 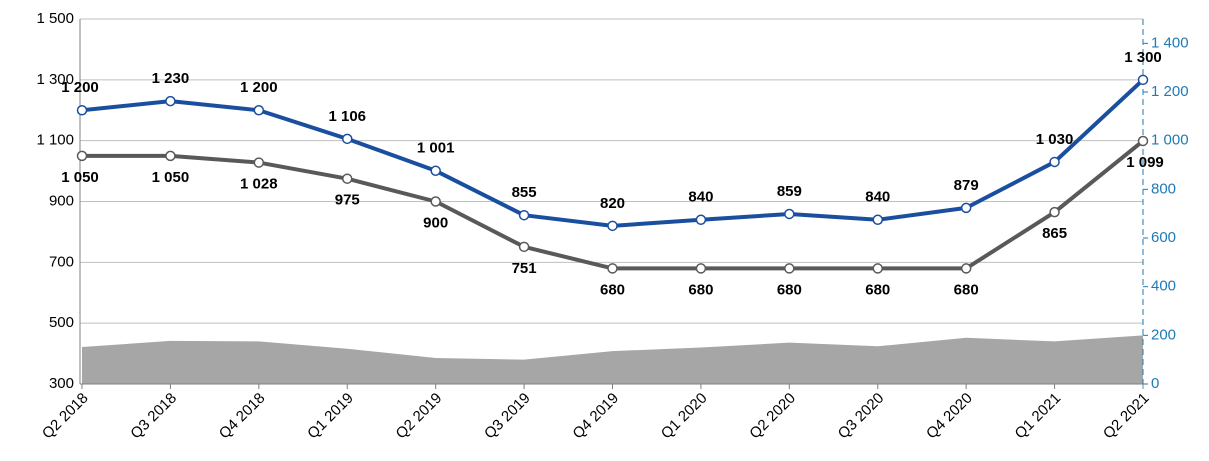 I want to click on data-label: 1 300, so click(x=1143, y=57).